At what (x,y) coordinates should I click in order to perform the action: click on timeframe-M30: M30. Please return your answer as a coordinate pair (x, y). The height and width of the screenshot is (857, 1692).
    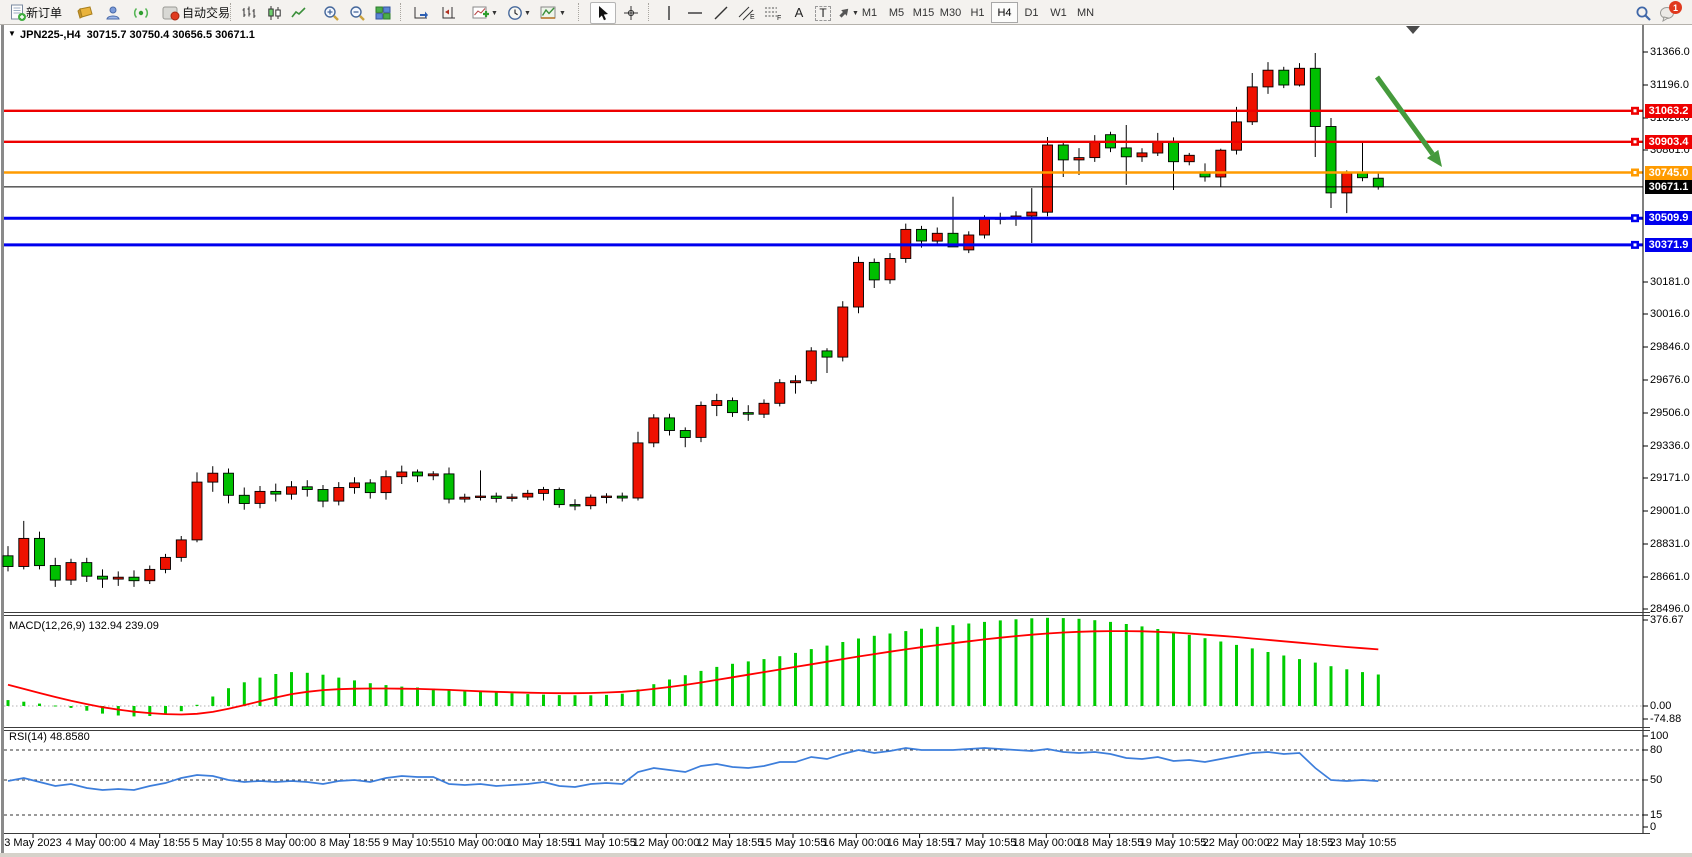
    Looking at the image, I should click on (950, 12).